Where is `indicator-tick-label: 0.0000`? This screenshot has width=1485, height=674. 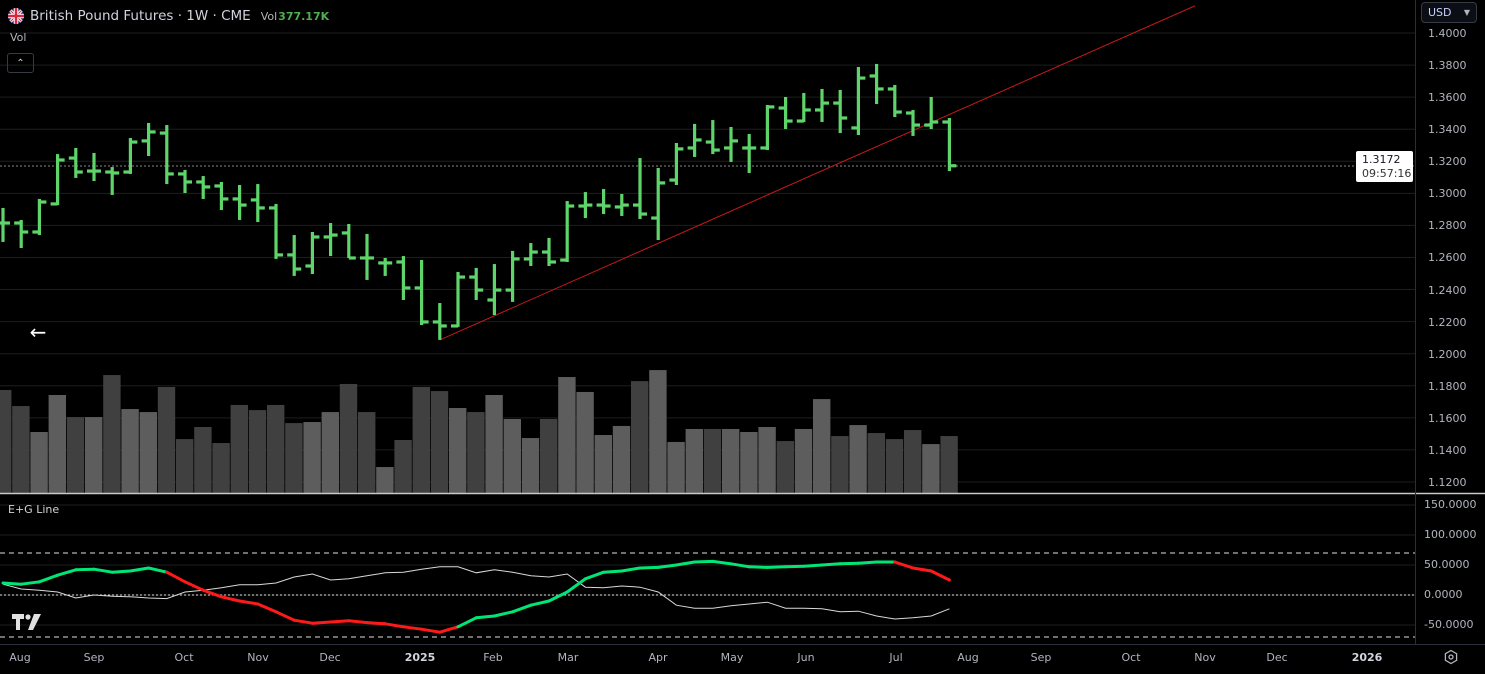
indicator-tick-label: 0.0000 is located at coordinates (1443, 594).